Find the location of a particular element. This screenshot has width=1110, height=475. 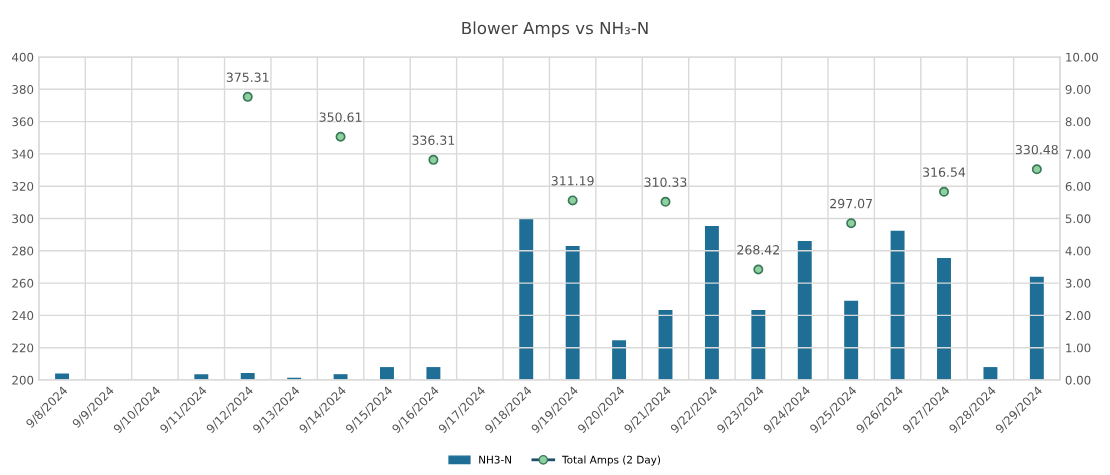

y-tick-label: 240 is located at coordinates (23, 316).